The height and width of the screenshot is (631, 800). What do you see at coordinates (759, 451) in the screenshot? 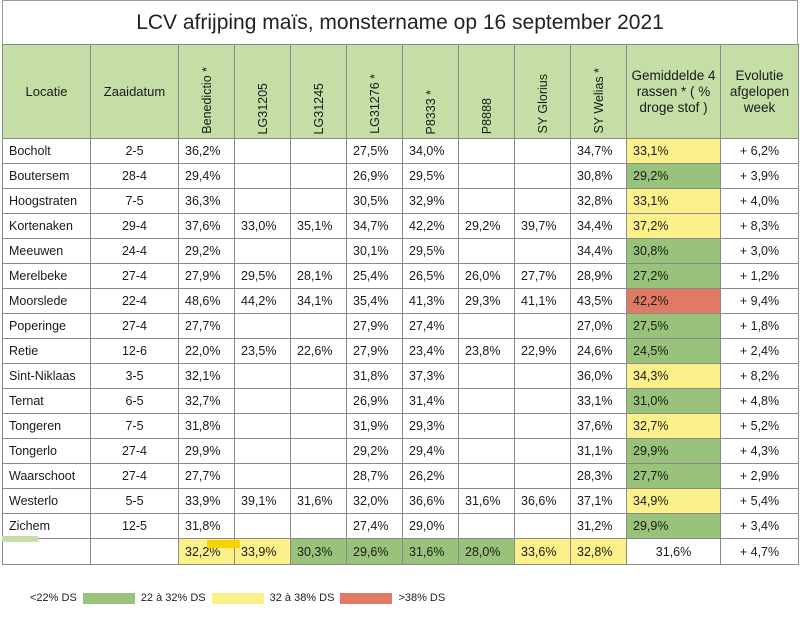
I see `cell-evolutie: + 4,3%` at bounding box center [759, 451].